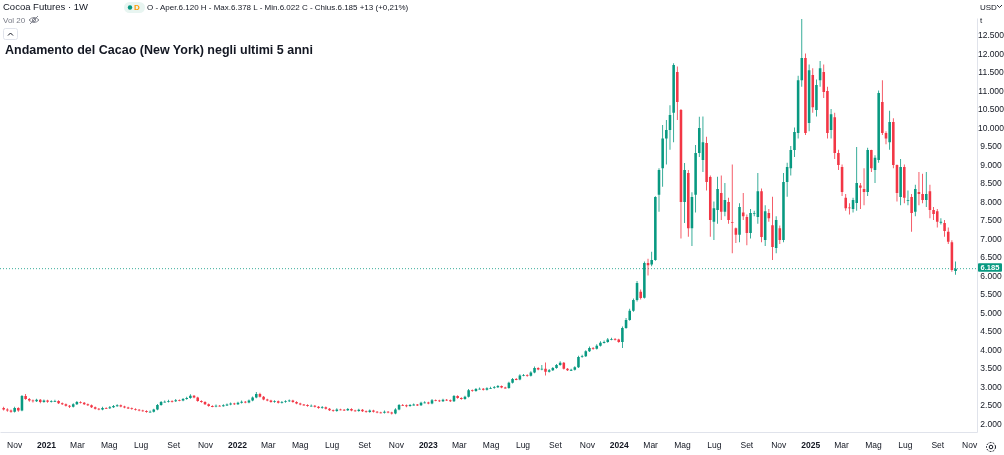 This screenshot has height=455, width=1004. I want to click on x-tick-label: 2021, so click(47, 445).